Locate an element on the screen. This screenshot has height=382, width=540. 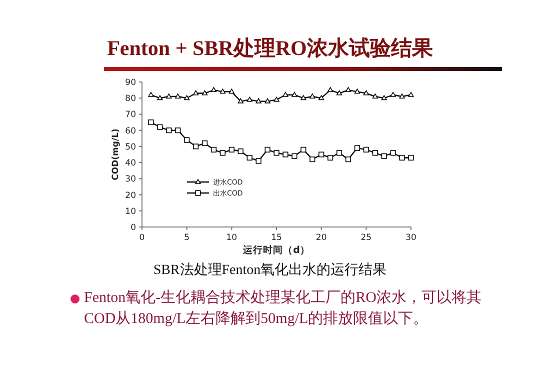
title: Fenton + SBR处理RO浓水试验结果 is located at coordinates (270, 48).